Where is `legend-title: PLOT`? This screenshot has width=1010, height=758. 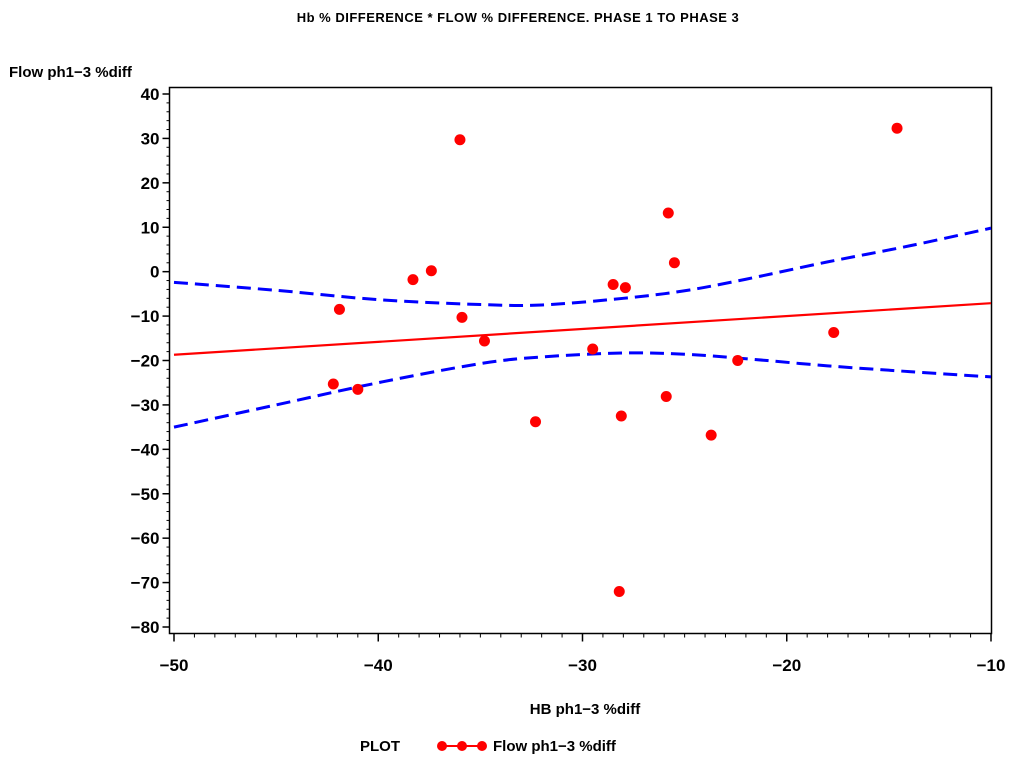
legend-title: PLOT is located at coordinates (380, 746).